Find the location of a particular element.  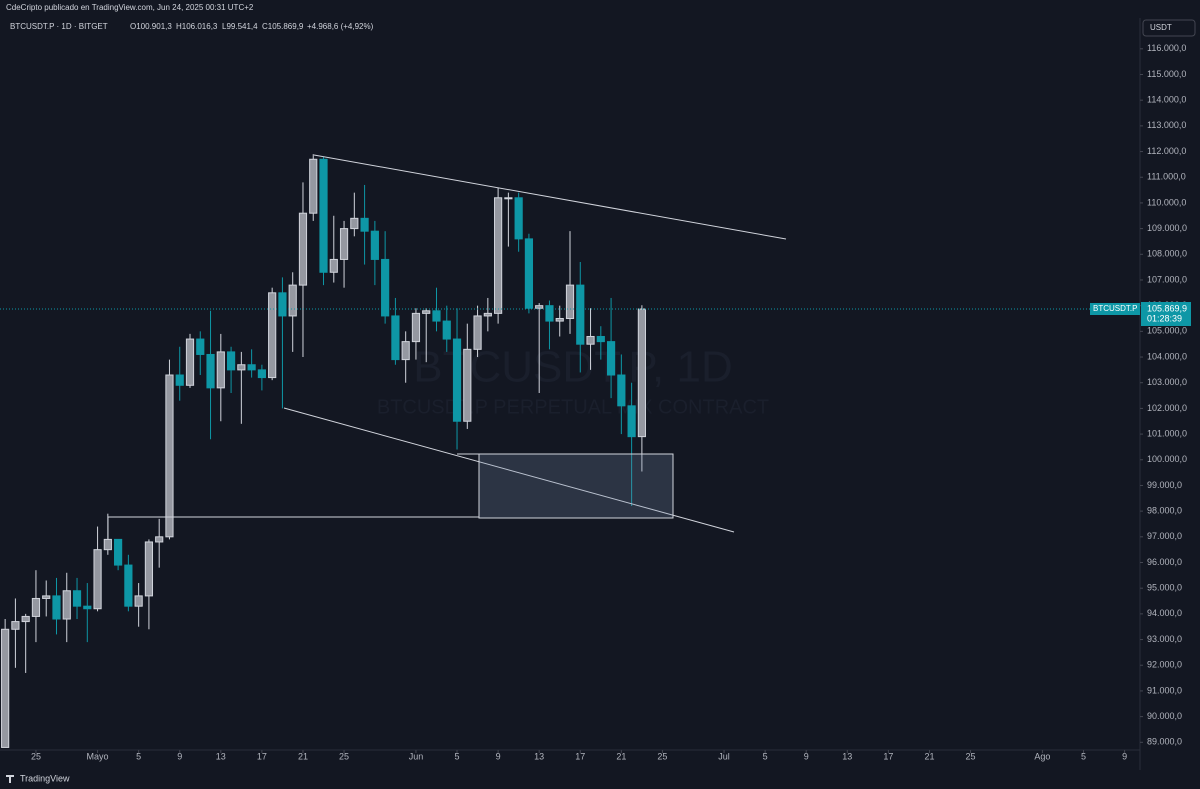

y-tick-label: 116.000,0 is located at coordinates (1166, 48).